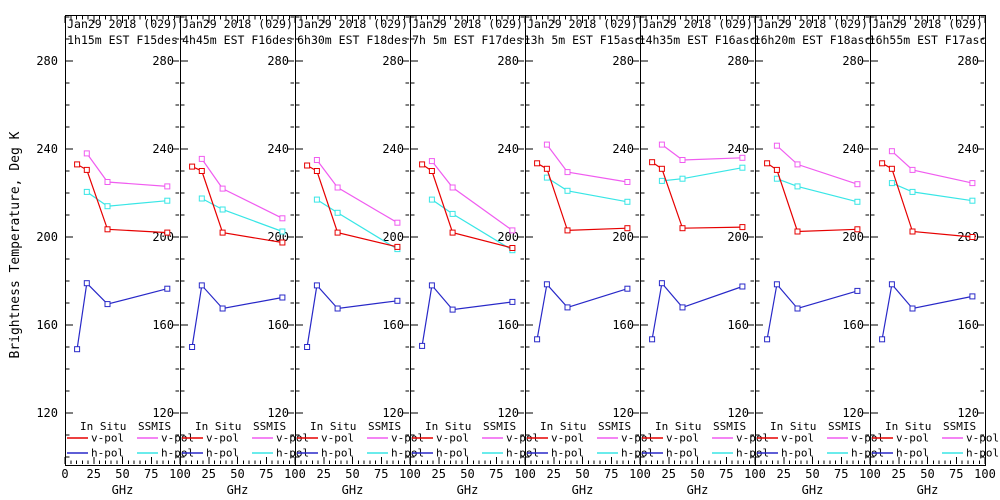  What do you see at coordinates (928, 240) in the screenshot?
I see `panel-frame` at bounding box center [928, 240].